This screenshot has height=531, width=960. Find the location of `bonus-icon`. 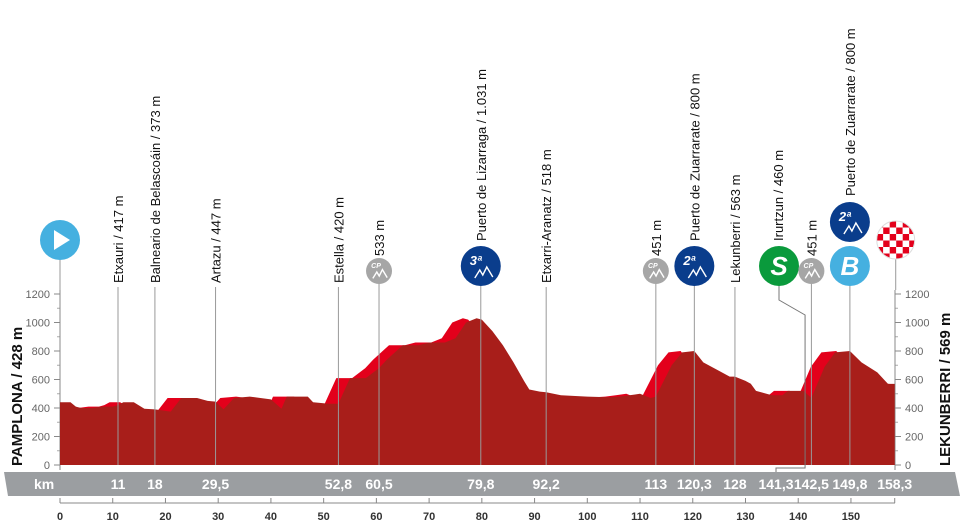

bonus-icon is located at coordinates (849, 266).